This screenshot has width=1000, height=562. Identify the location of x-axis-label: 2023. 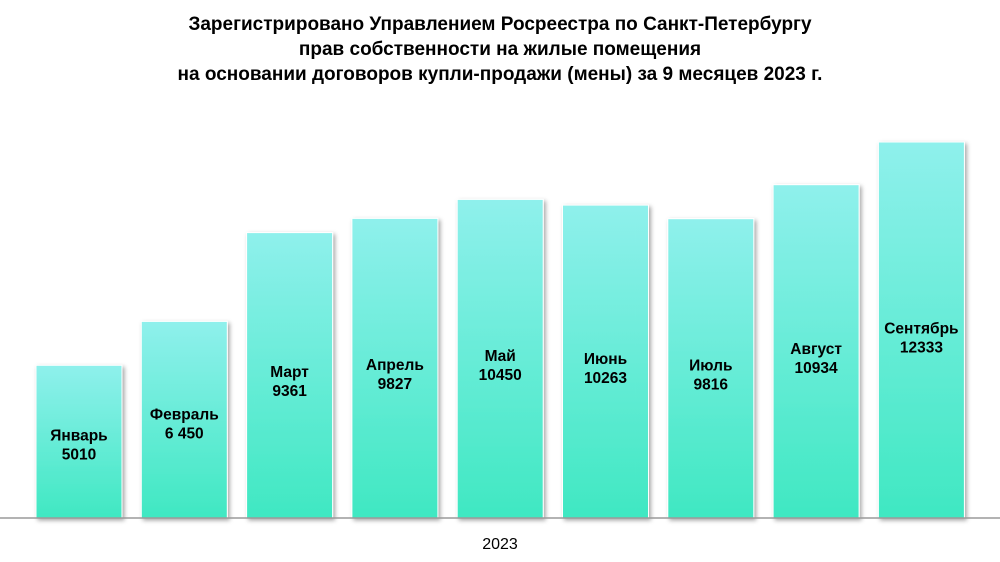
(500, 544).